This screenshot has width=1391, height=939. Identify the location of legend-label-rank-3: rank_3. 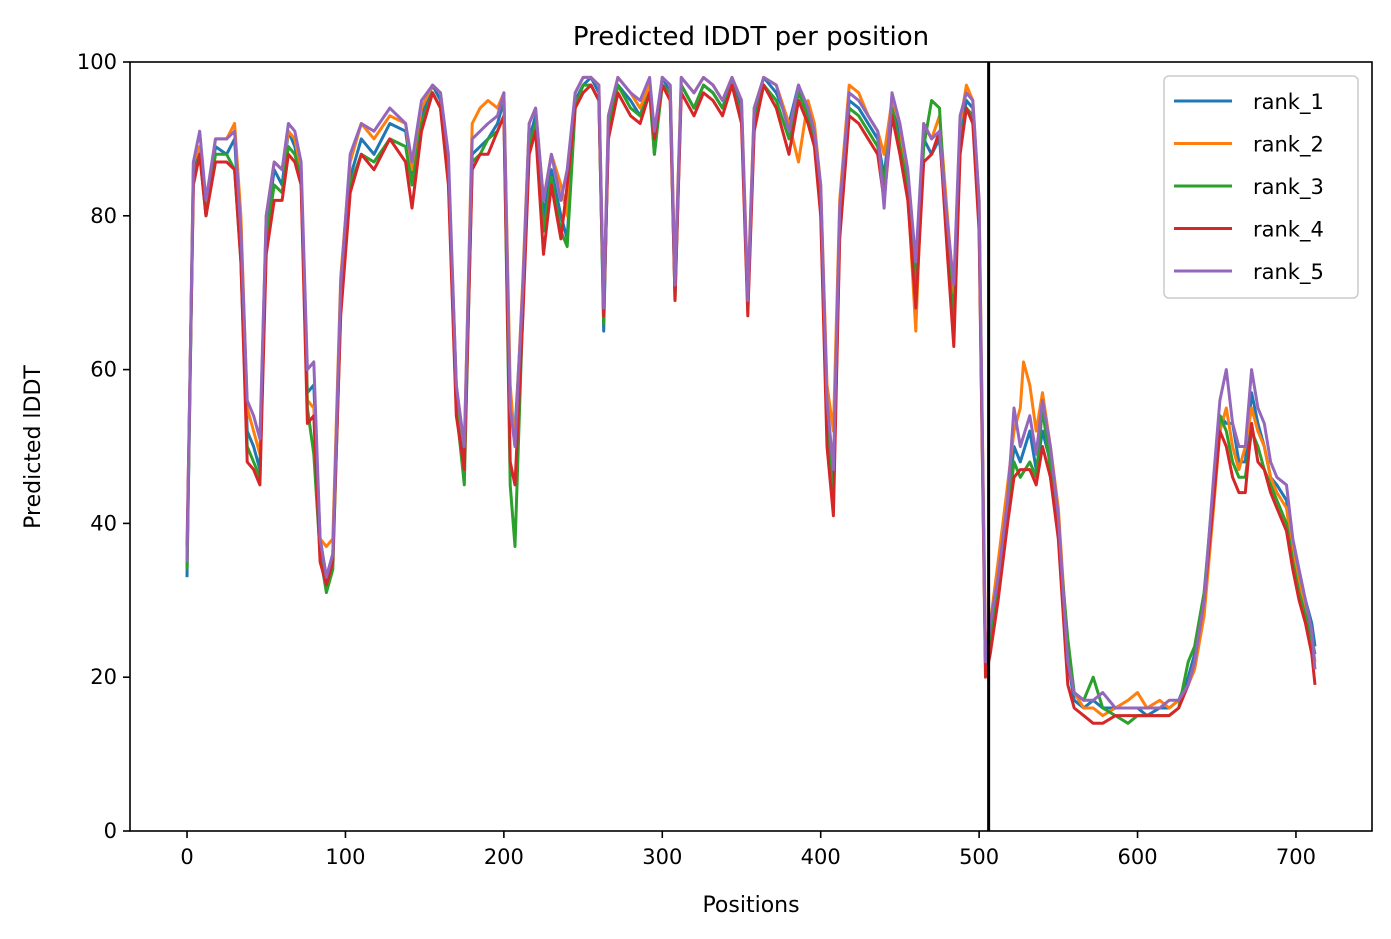
(1288, 187).